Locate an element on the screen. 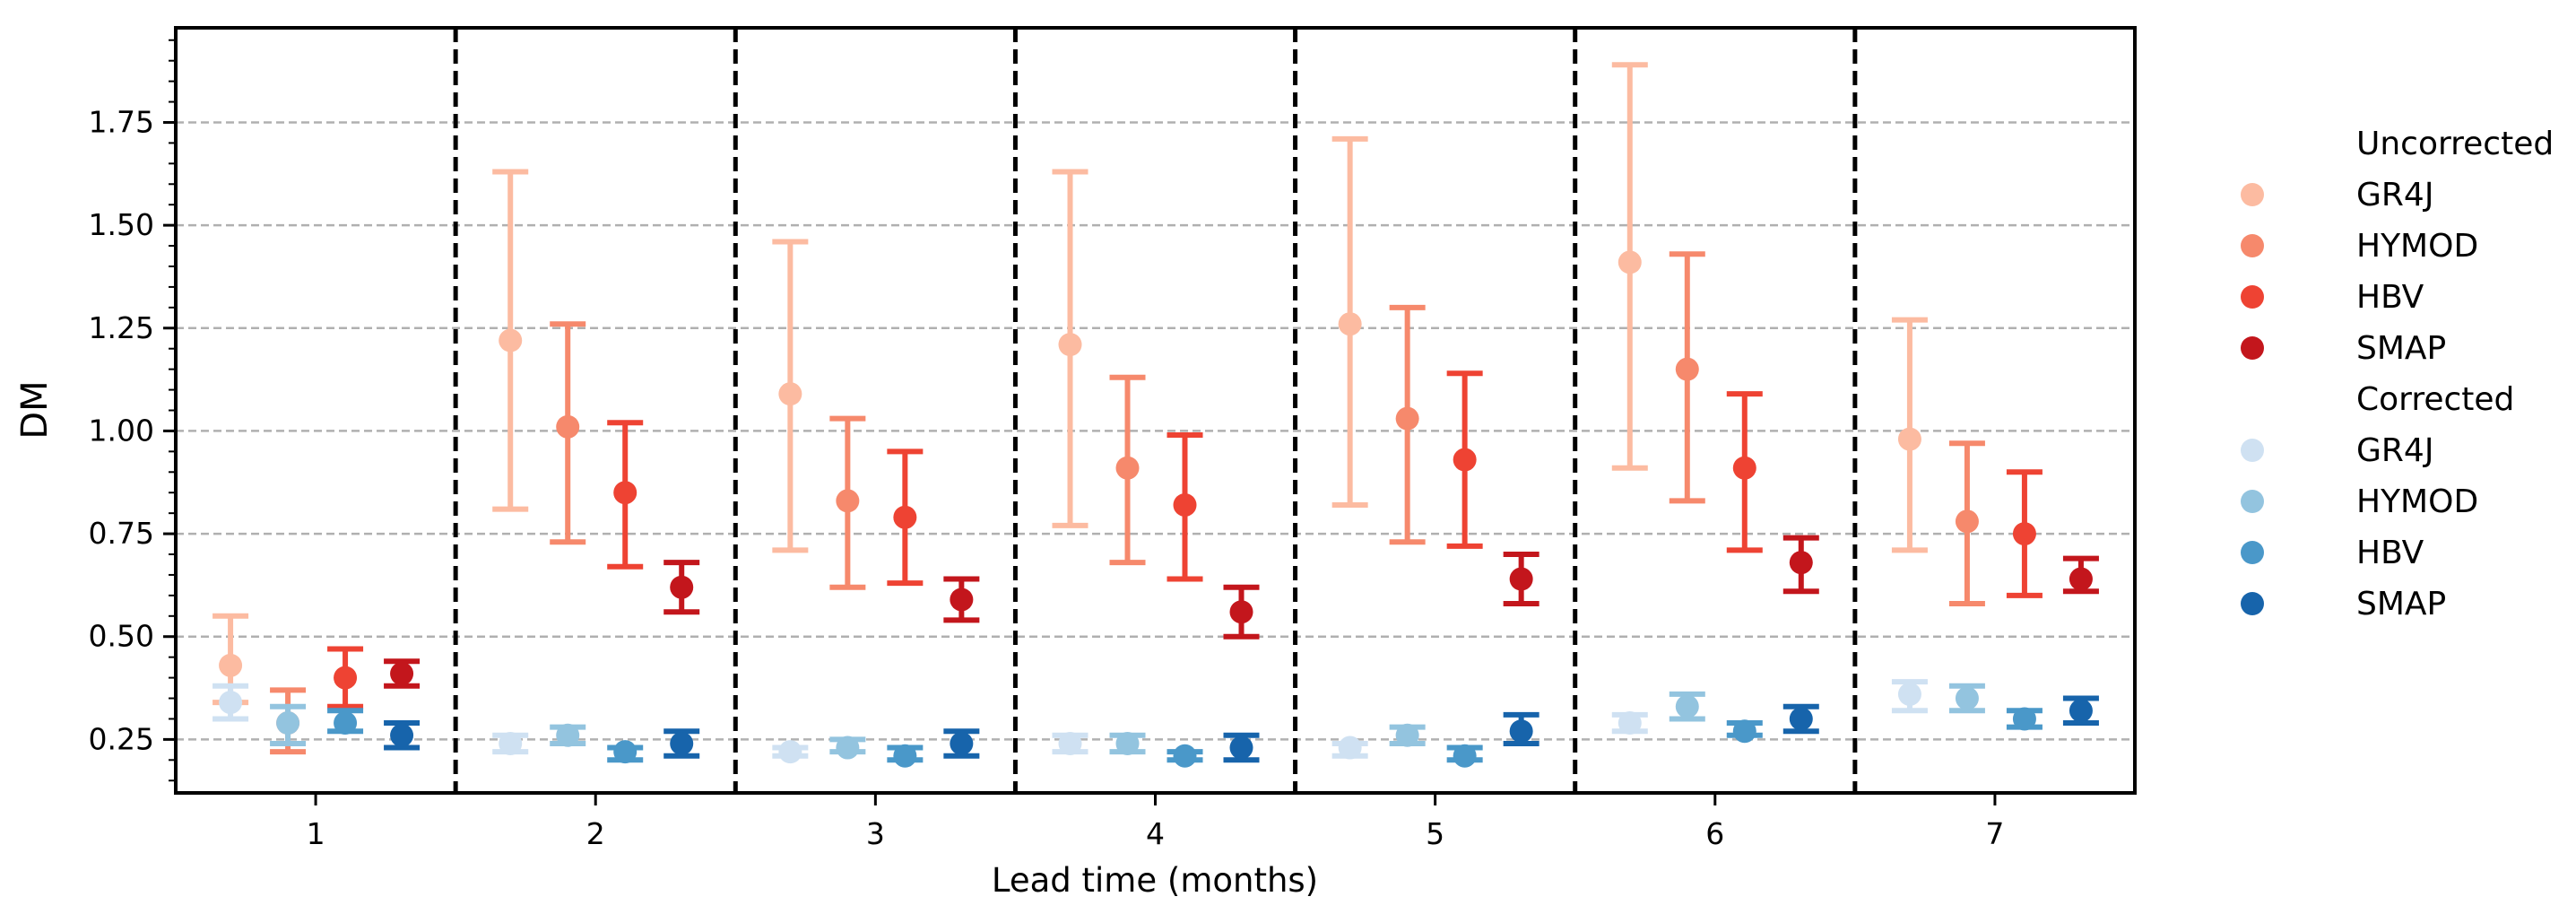 The image size is (2576, 914). x-tick-label: 5 is located at coordinates (1435, 833).